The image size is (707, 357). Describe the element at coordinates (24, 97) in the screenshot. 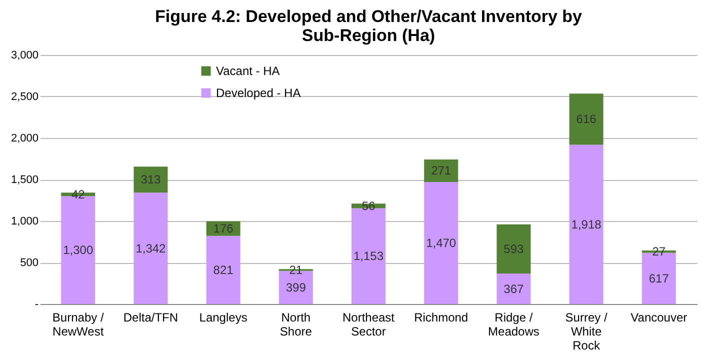

I see `y-tick-label: 2,500` at that location.